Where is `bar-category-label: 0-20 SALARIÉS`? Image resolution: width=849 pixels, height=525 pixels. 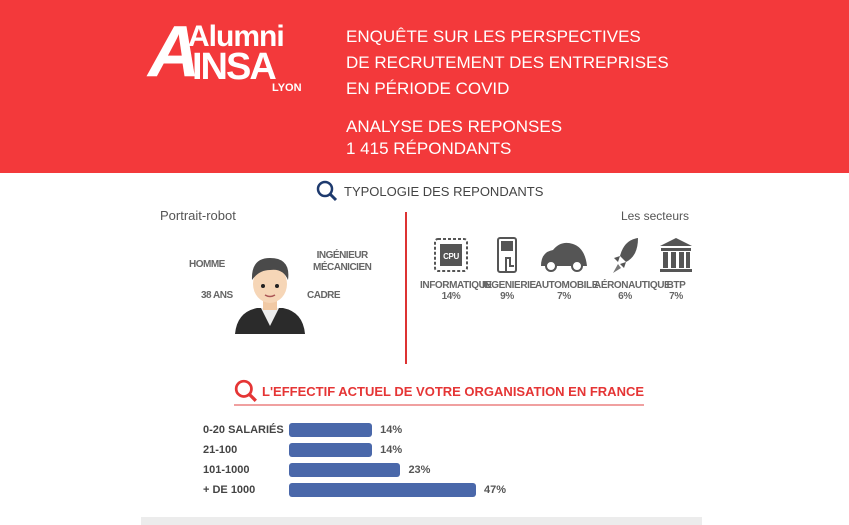 bar-category-label: 0-20 SALARIÉS is located at coordinates (243, 430).